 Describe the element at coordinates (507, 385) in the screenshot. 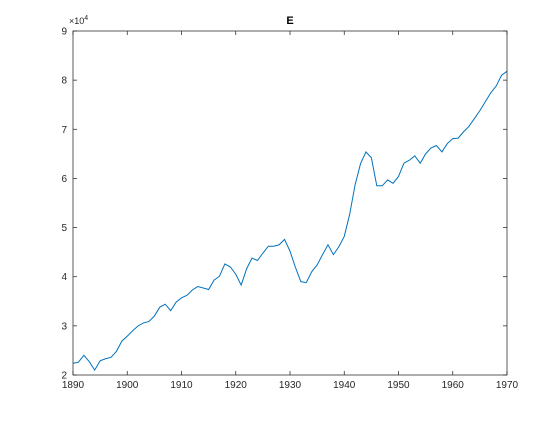

I see `x-tick-label: 1970` at that location.